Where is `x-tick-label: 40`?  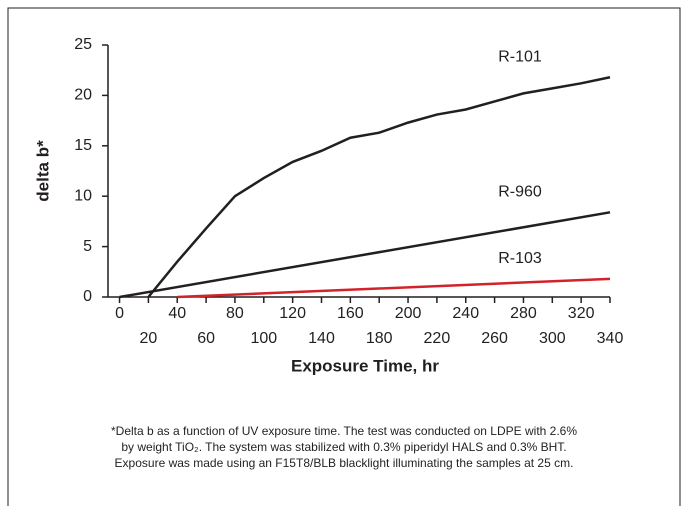 x-tick-label: 40 is located at coordinates (177, 313).